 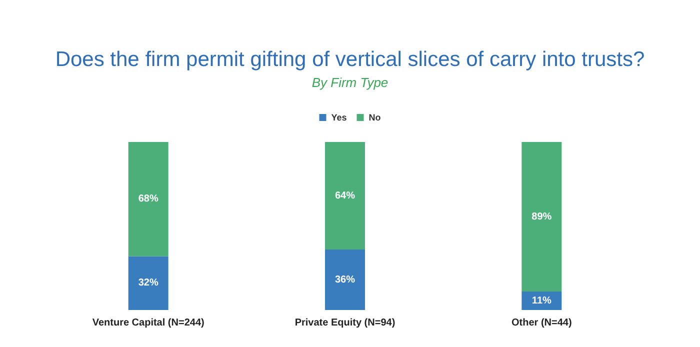 I want to click on data-label: 11%, so click(x=542, y=300).